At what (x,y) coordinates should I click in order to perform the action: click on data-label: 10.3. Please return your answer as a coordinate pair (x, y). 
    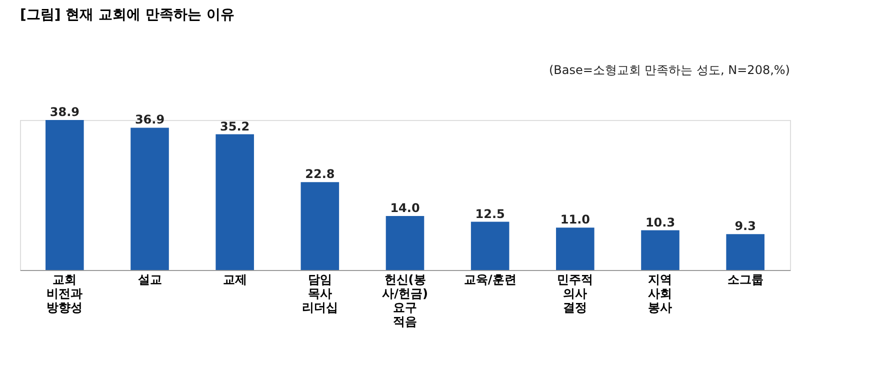
    Looking at the image, I should click on (660, 222).